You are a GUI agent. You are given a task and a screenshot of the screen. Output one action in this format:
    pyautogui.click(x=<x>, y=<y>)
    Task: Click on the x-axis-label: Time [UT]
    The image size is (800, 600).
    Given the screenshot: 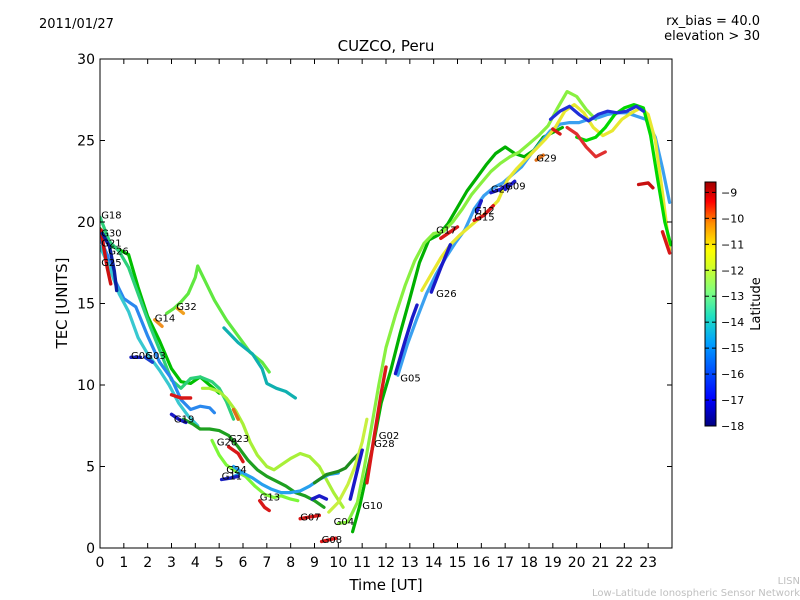 What is the action you would take?
    pyautogui.click(x=385, y=585)
    